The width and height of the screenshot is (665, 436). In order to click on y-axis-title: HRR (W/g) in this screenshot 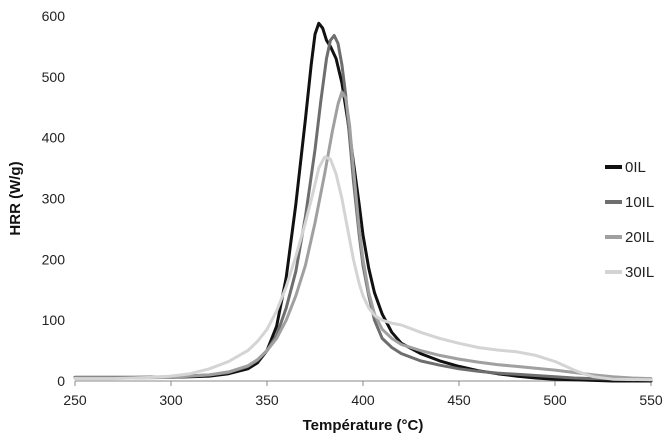, I will do `click(15, 198)`.